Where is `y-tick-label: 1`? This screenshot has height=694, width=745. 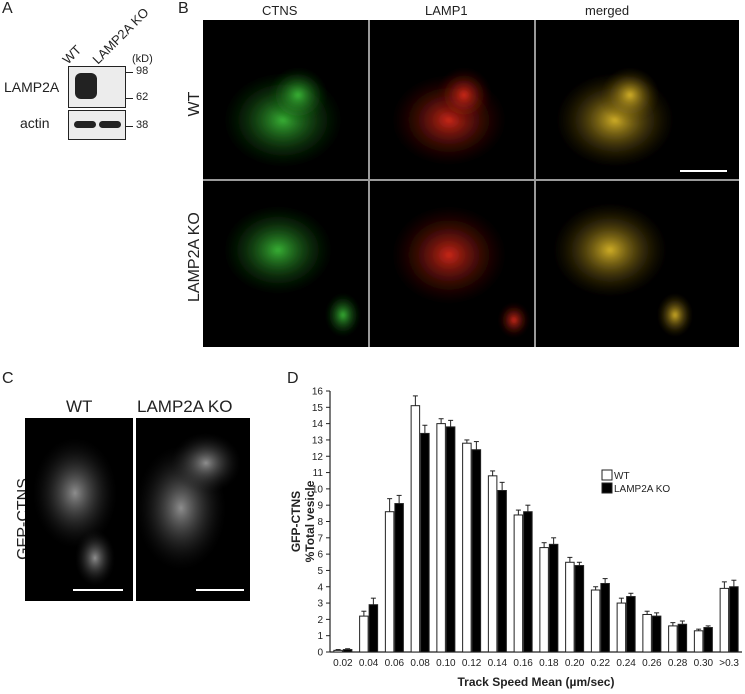 y-tick-label: 1 is located at coordinates (320, 636).